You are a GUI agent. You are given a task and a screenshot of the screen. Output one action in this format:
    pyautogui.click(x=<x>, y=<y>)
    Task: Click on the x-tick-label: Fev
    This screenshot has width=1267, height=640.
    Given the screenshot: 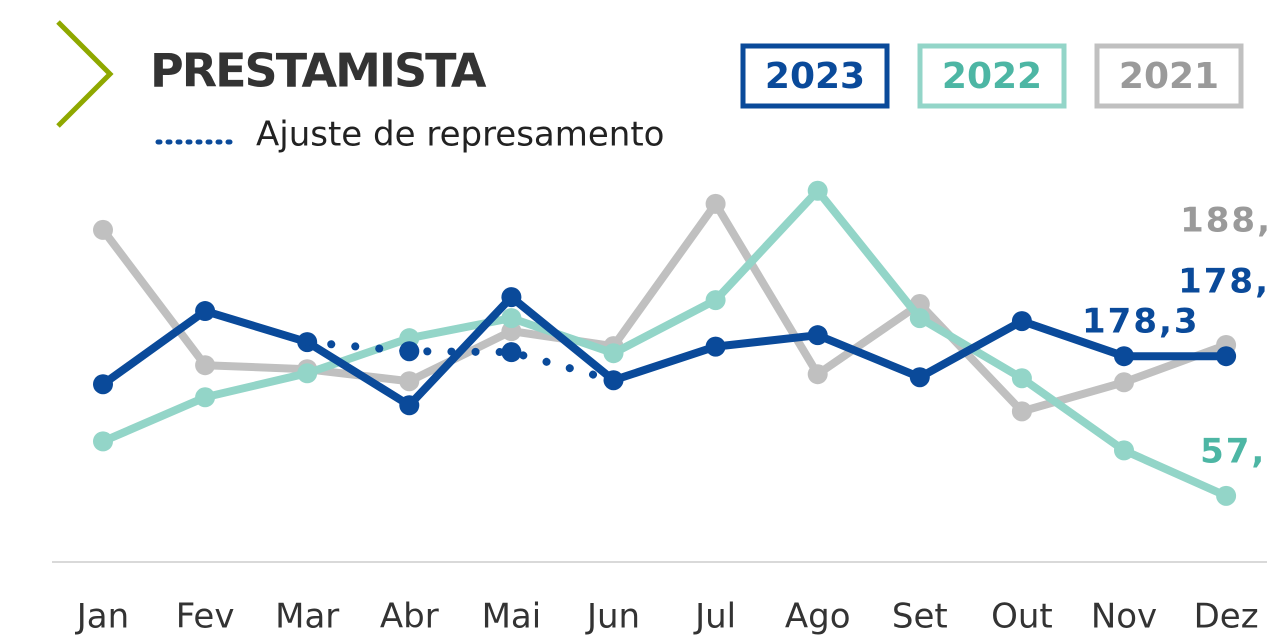 What is the action you would take?
    pyautogui.click(x=205, y=617)
    